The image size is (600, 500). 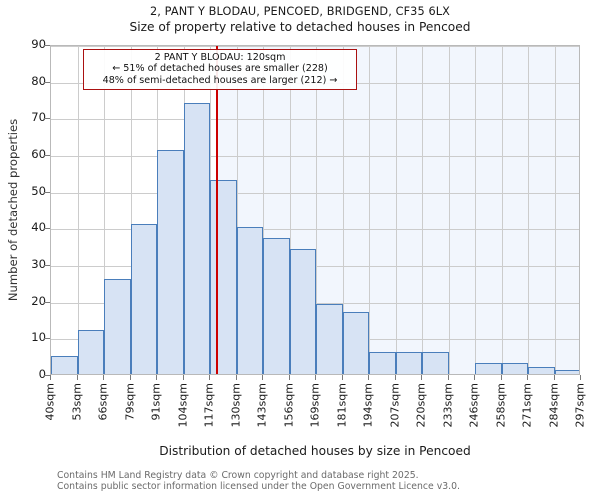 I want to click on y-axis-label: Number of detached properties, so click(x=13, y=210).